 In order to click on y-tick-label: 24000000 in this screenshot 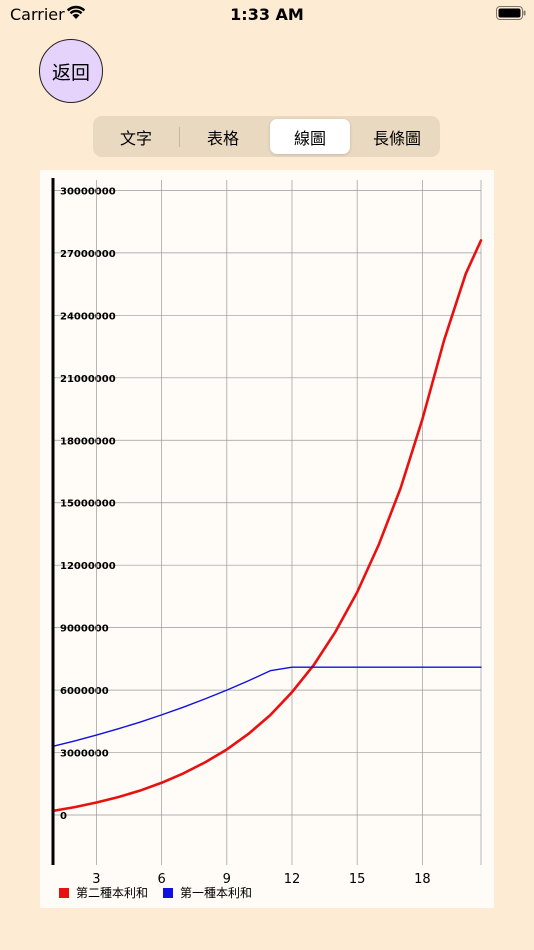, I will do `click(88, 316)`.